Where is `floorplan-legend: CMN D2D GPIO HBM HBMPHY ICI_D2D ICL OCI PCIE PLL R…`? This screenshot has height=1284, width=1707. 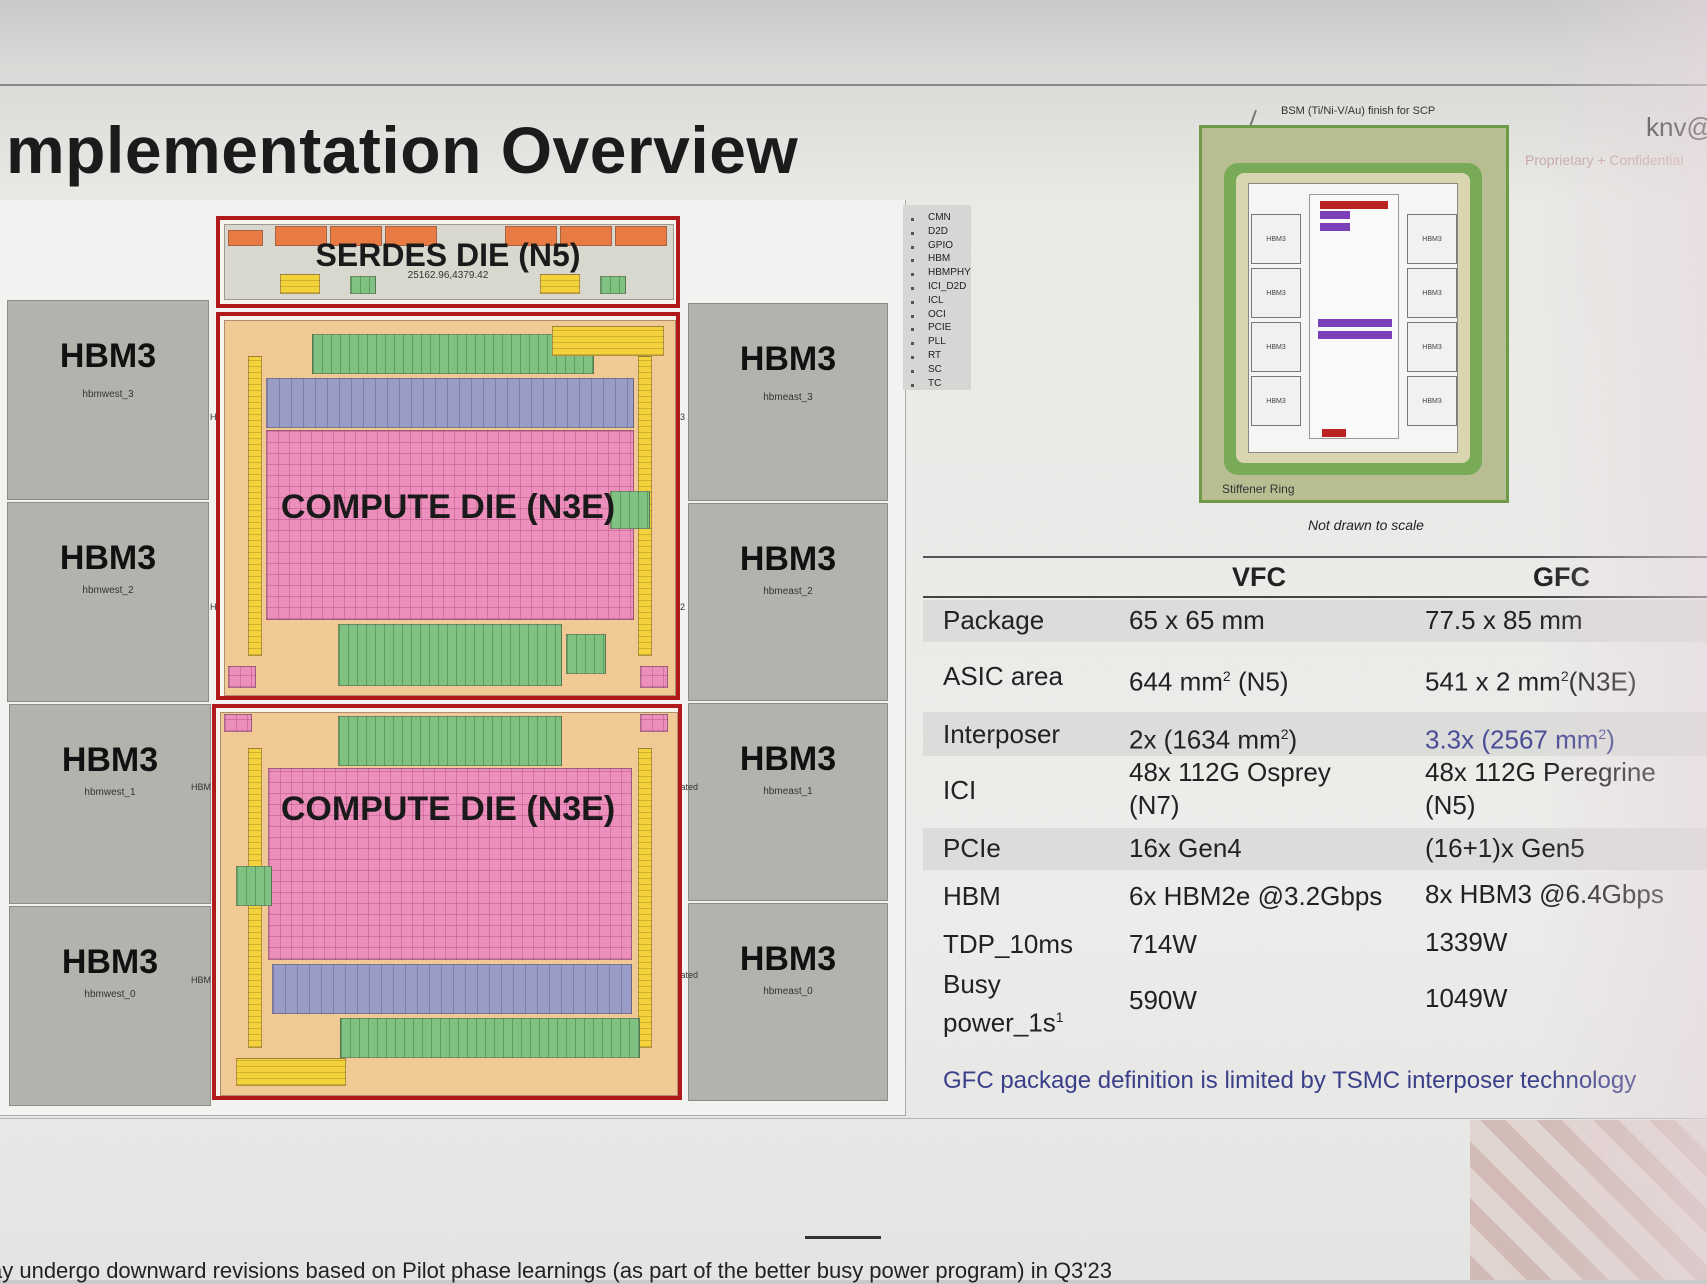 floorplan-legend: CMN D2D GPIO HBM HBMPHY ICI_D2D ICL OCI PCIE PLL R… is located at coordinates (937, 297).